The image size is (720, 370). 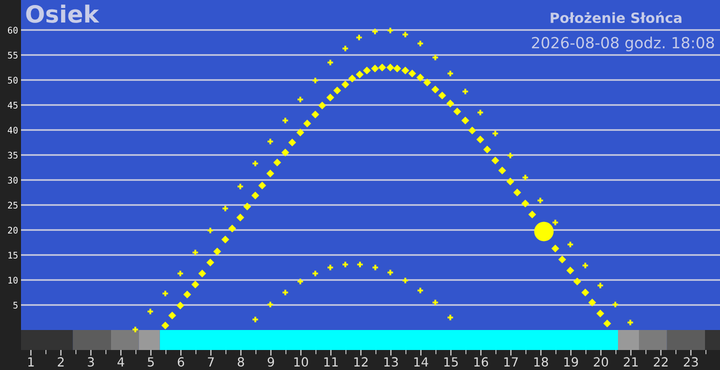 What do you see at coordinates (13, 55) in the screenshot?
I see `y-tick-label: 55` at bounding box center [13, 55].